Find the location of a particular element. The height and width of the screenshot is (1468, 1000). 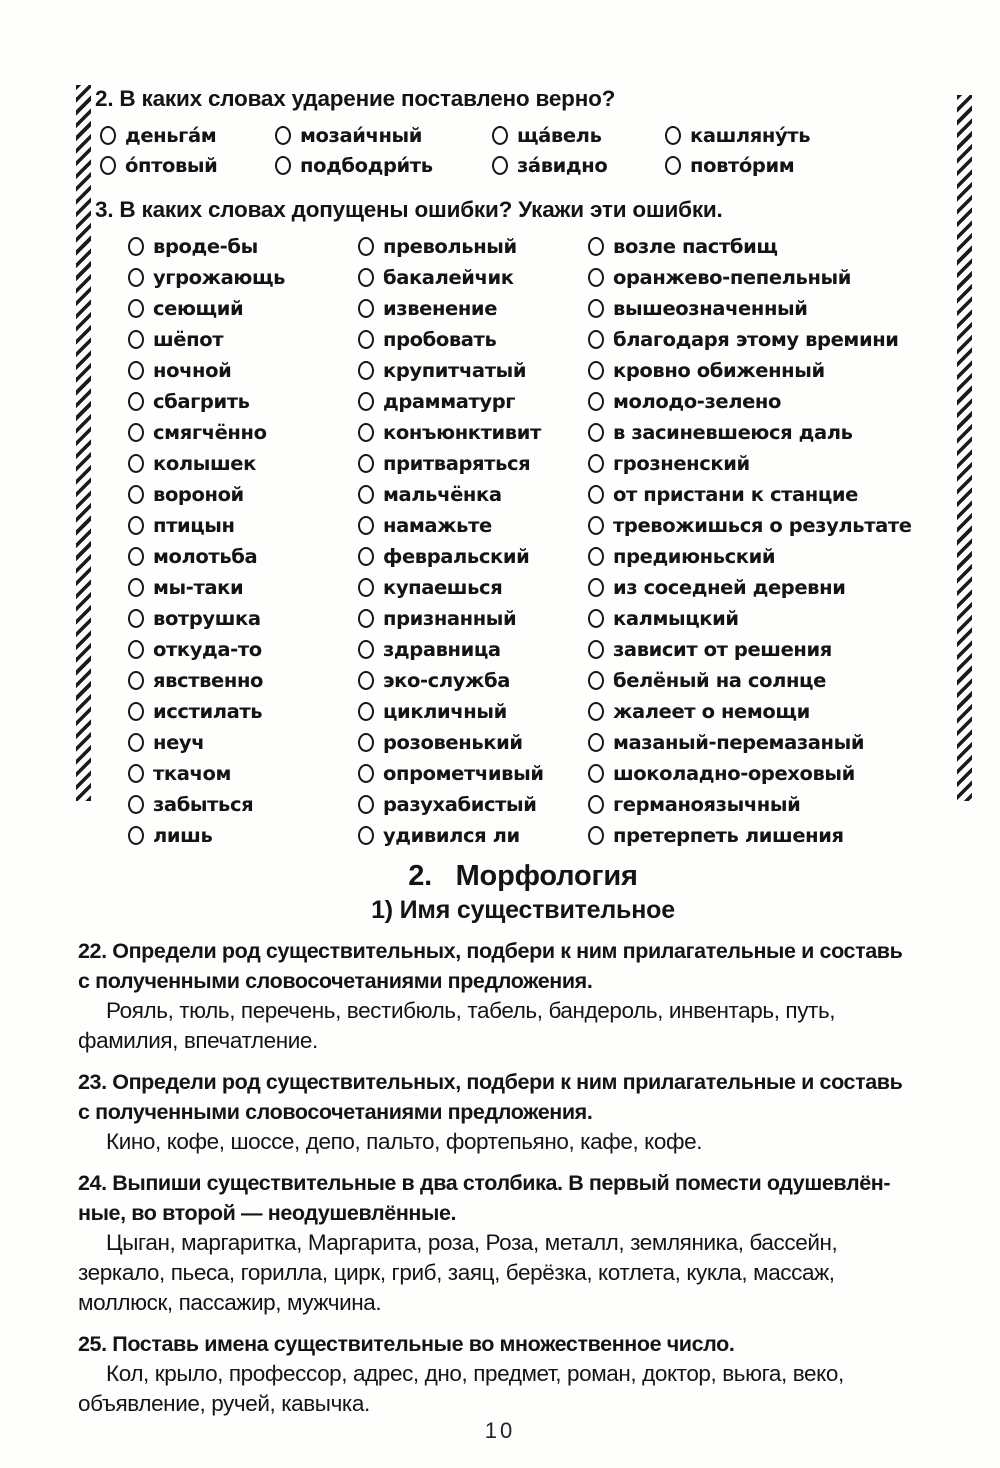

answer-option: благодаря этому времини is located at coordinates (777, 339).